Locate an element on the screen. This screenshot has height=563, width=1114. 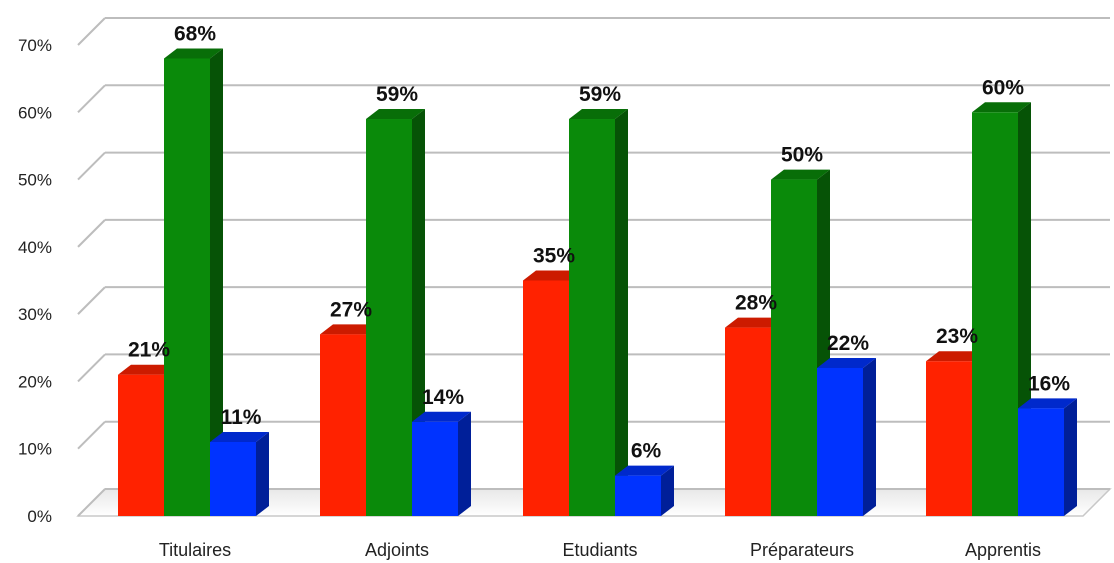
data-label: 22% is located at coordinates (848, 343).